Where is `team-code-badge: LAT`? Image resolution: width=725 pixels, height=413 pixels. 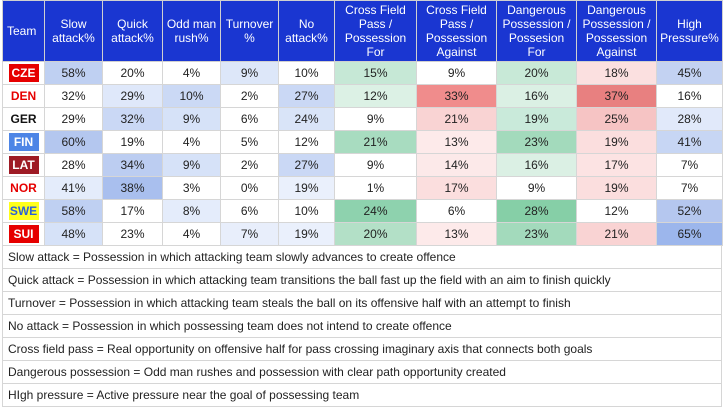 team-code-badge: LAT is located at coordinates (23, 165).